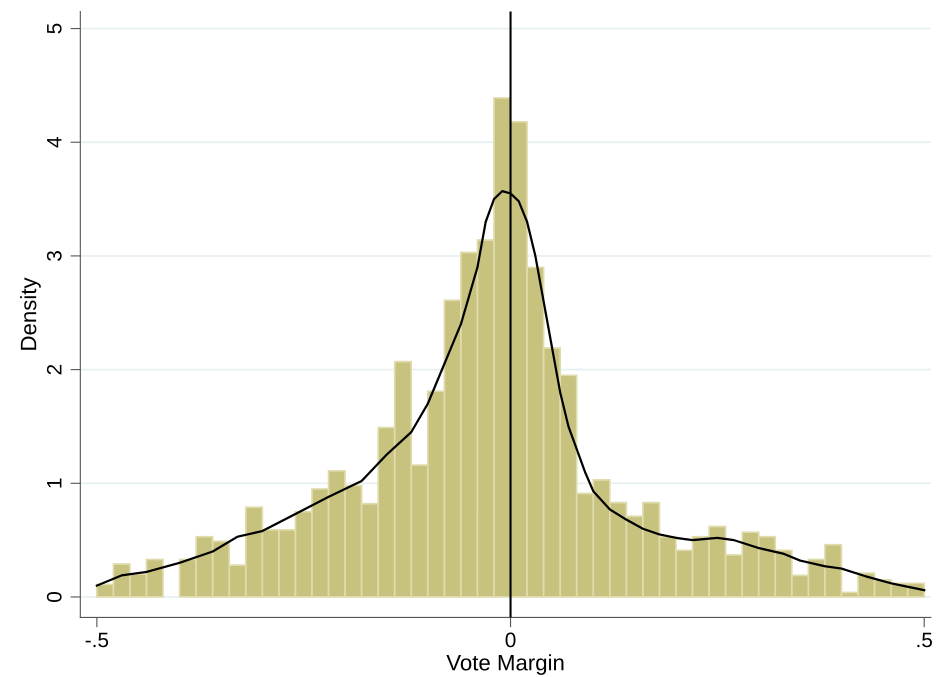 This screenshot has height=677, width=945. Describe the element at coordinates (54, 142) in the screenshot. I see `y-tick-label: 4` at that location.